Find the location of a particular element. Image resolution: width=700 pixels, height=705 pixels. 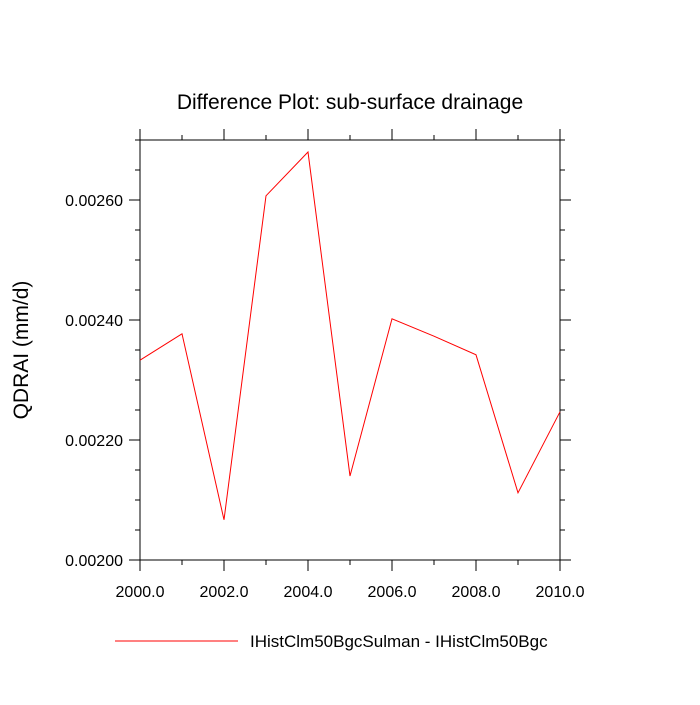

legend: IHistClm50BgcSulman - IHistClm50Bgc is located at coordinates (331, 641).